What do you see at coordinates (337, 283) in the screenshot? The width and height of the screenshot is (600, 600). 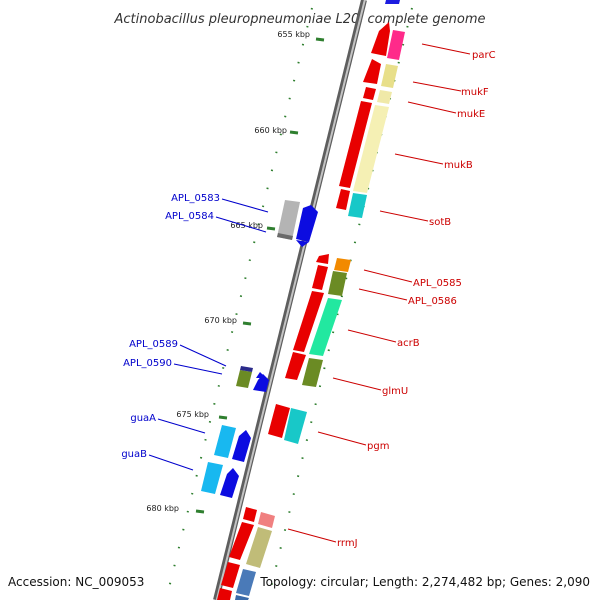 I see `gene-apl0586-bar` at bounding box center [337, 283].